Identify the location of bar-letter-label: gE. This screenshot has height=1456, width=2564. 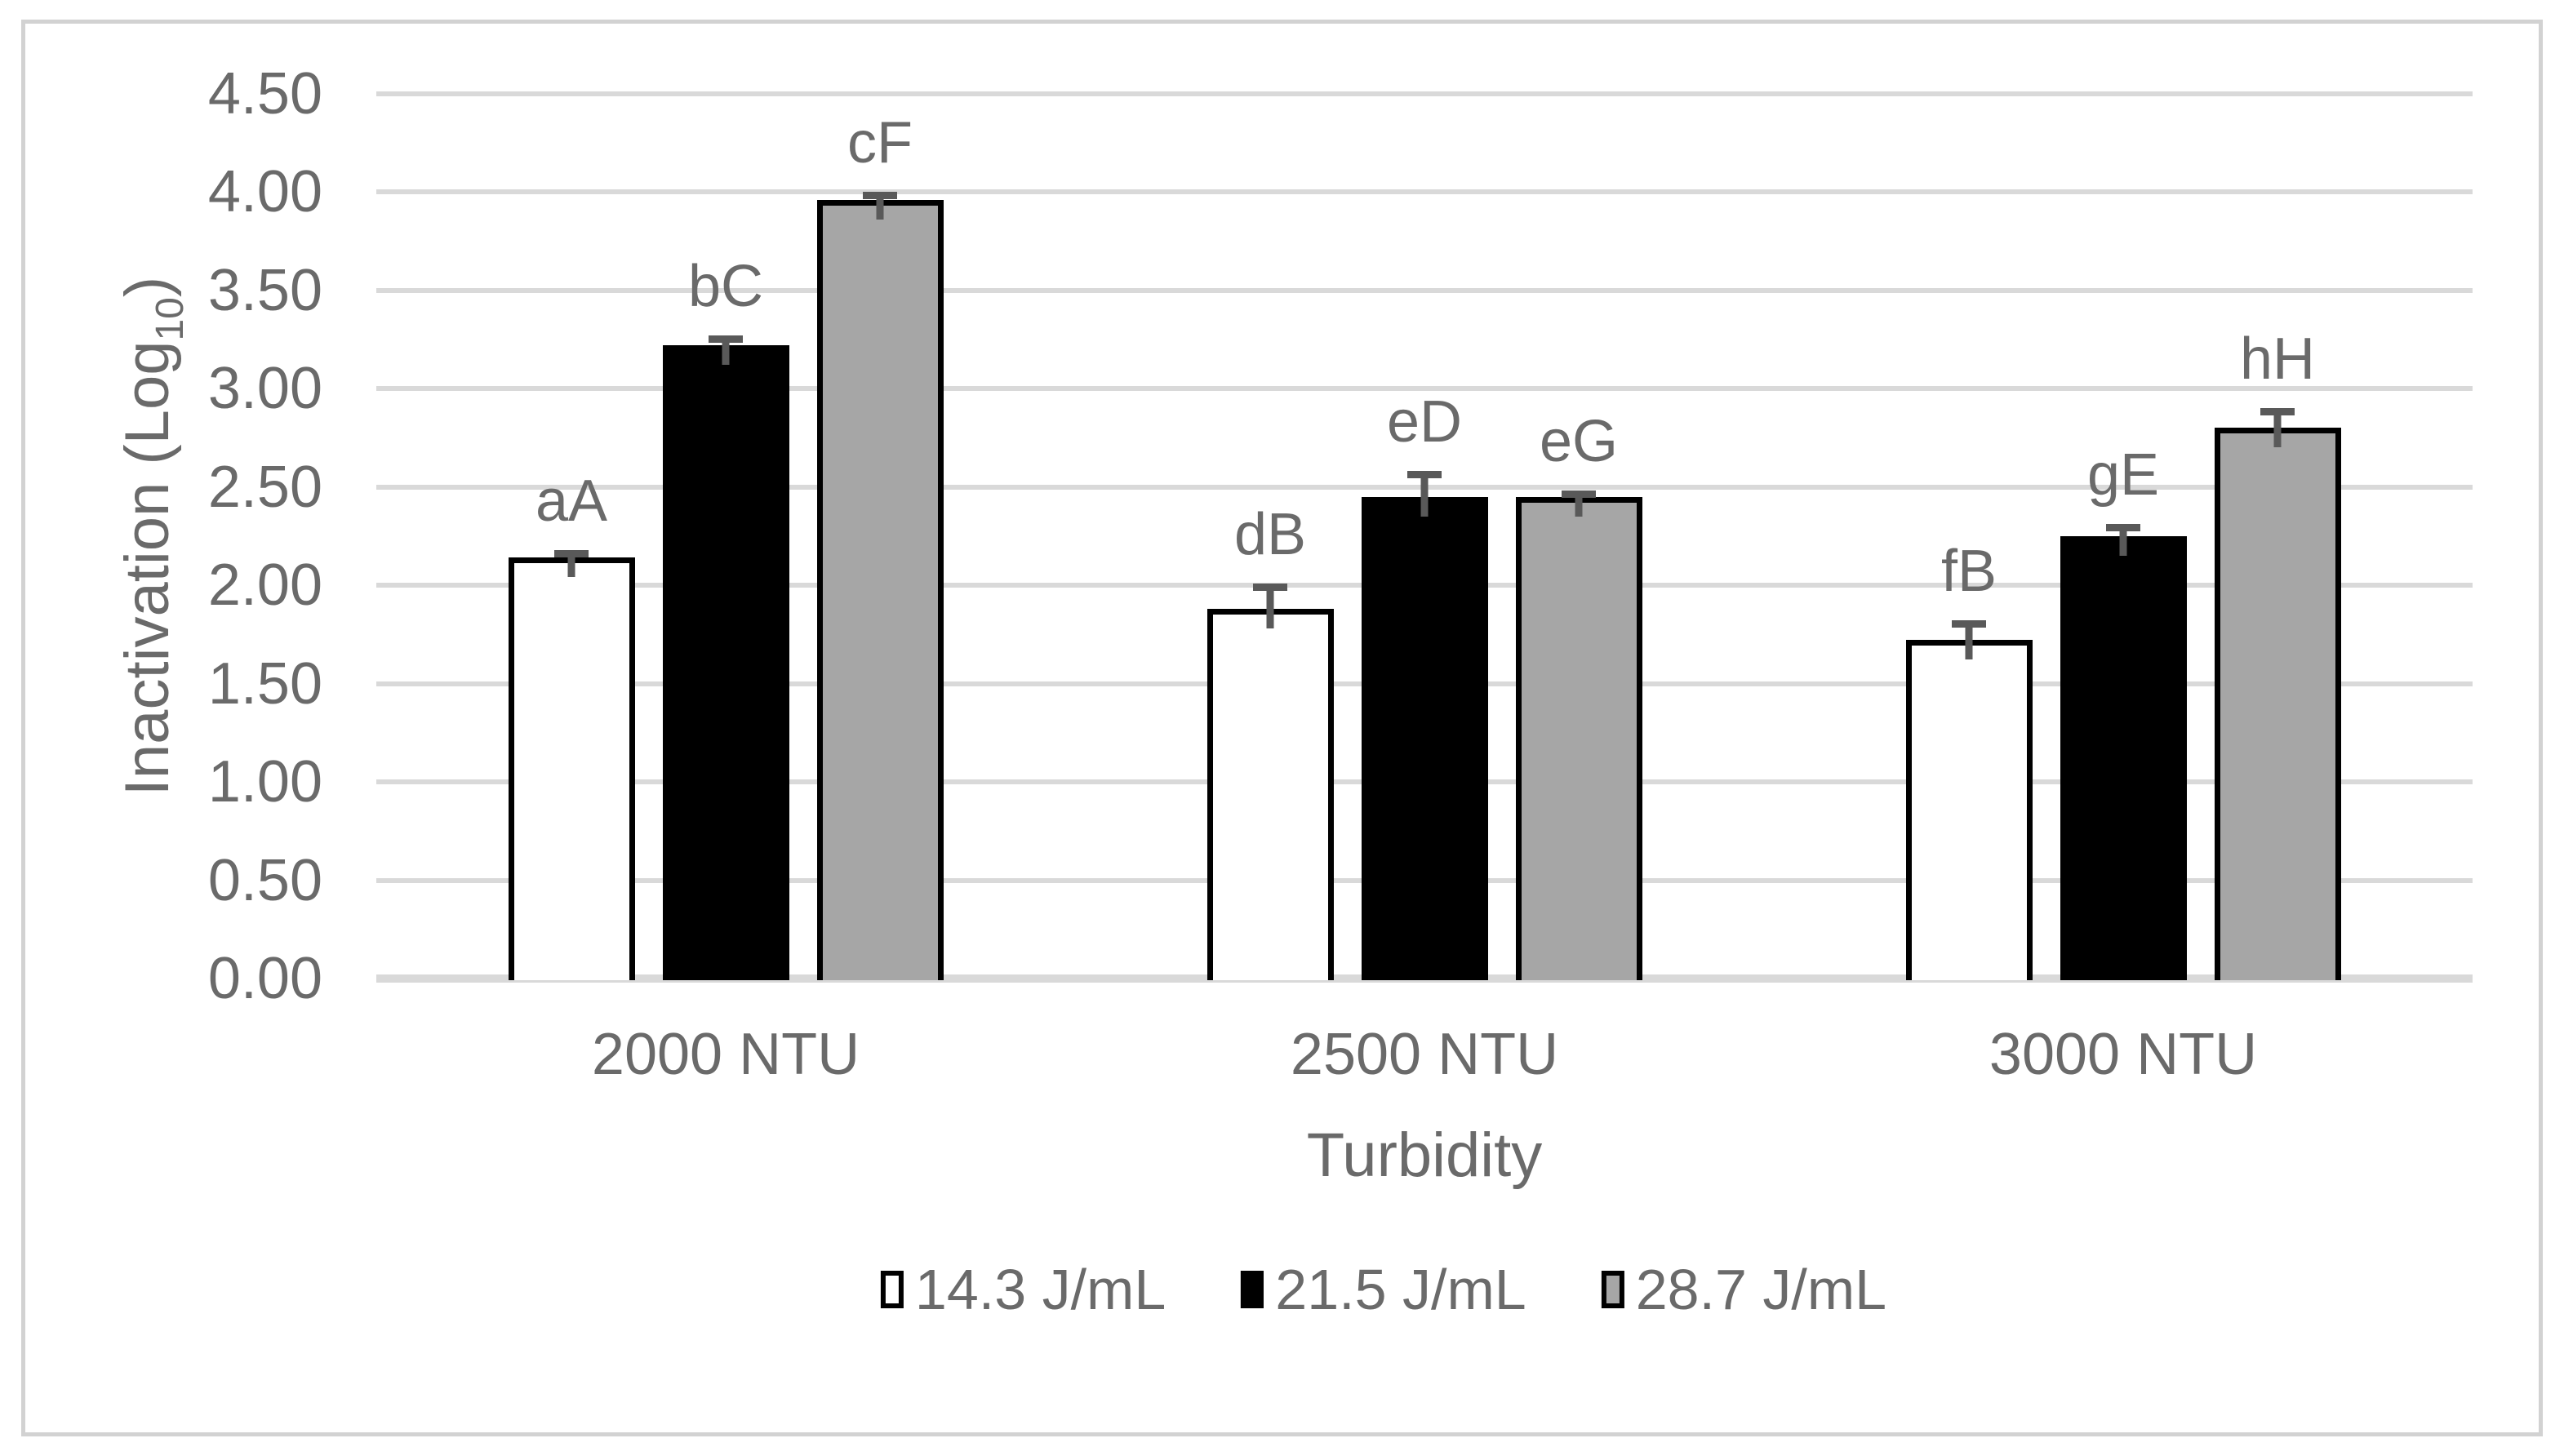
(2123, 475).